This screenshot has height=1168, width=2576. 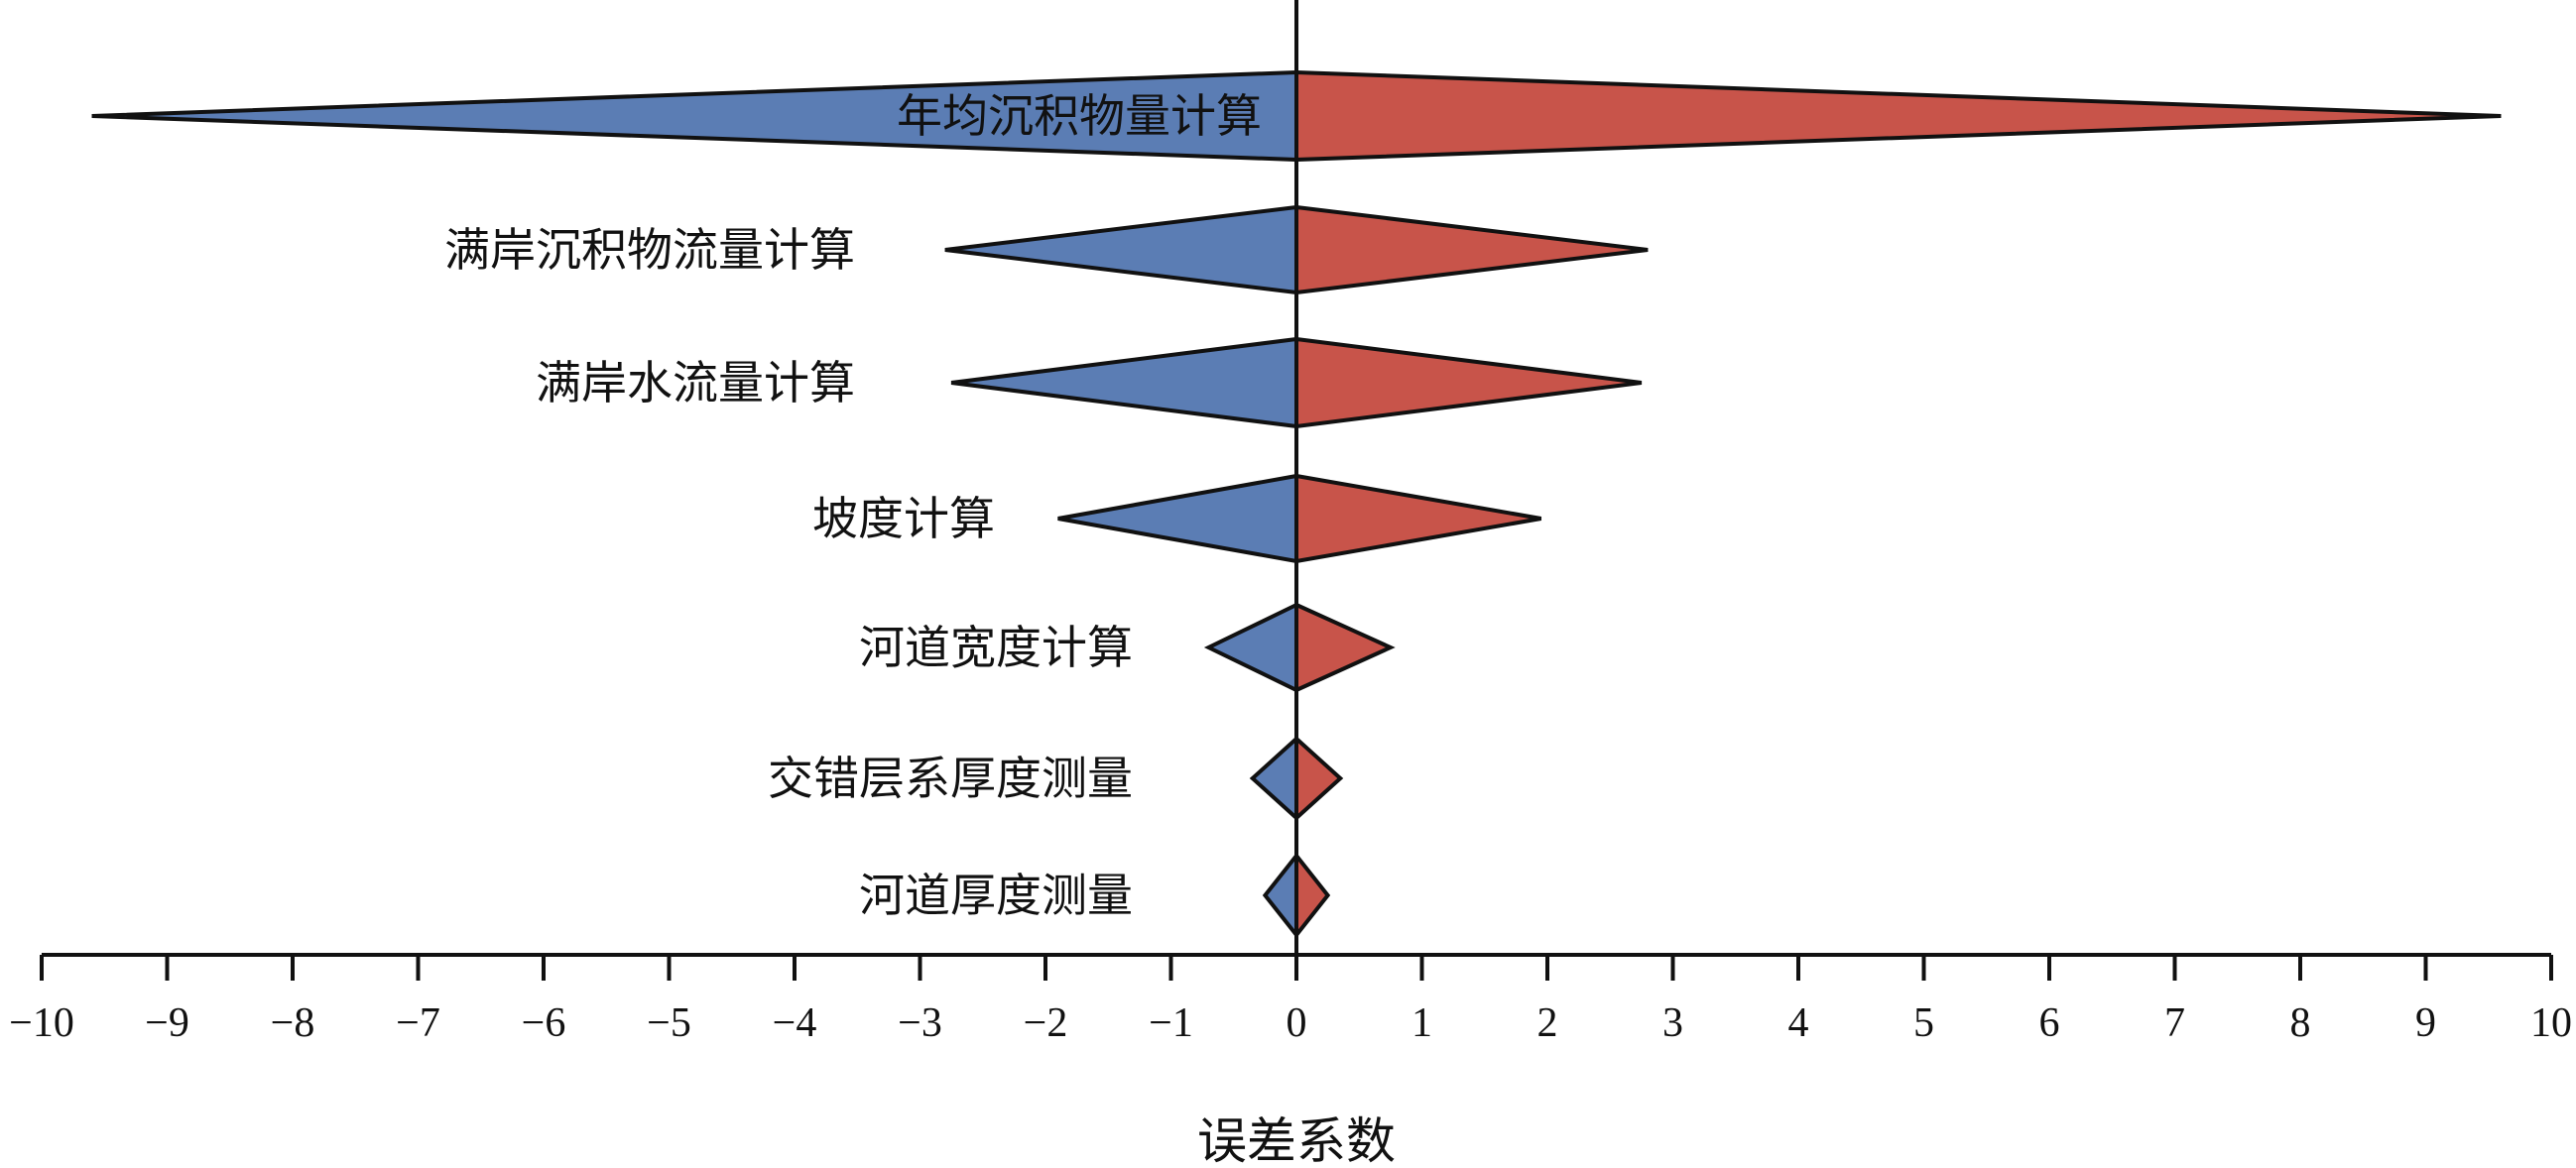 What do you see at coordinates (903, 518) in the screenshot?
I see `category-label: 坡度计算` at bounding box center [903, 518].